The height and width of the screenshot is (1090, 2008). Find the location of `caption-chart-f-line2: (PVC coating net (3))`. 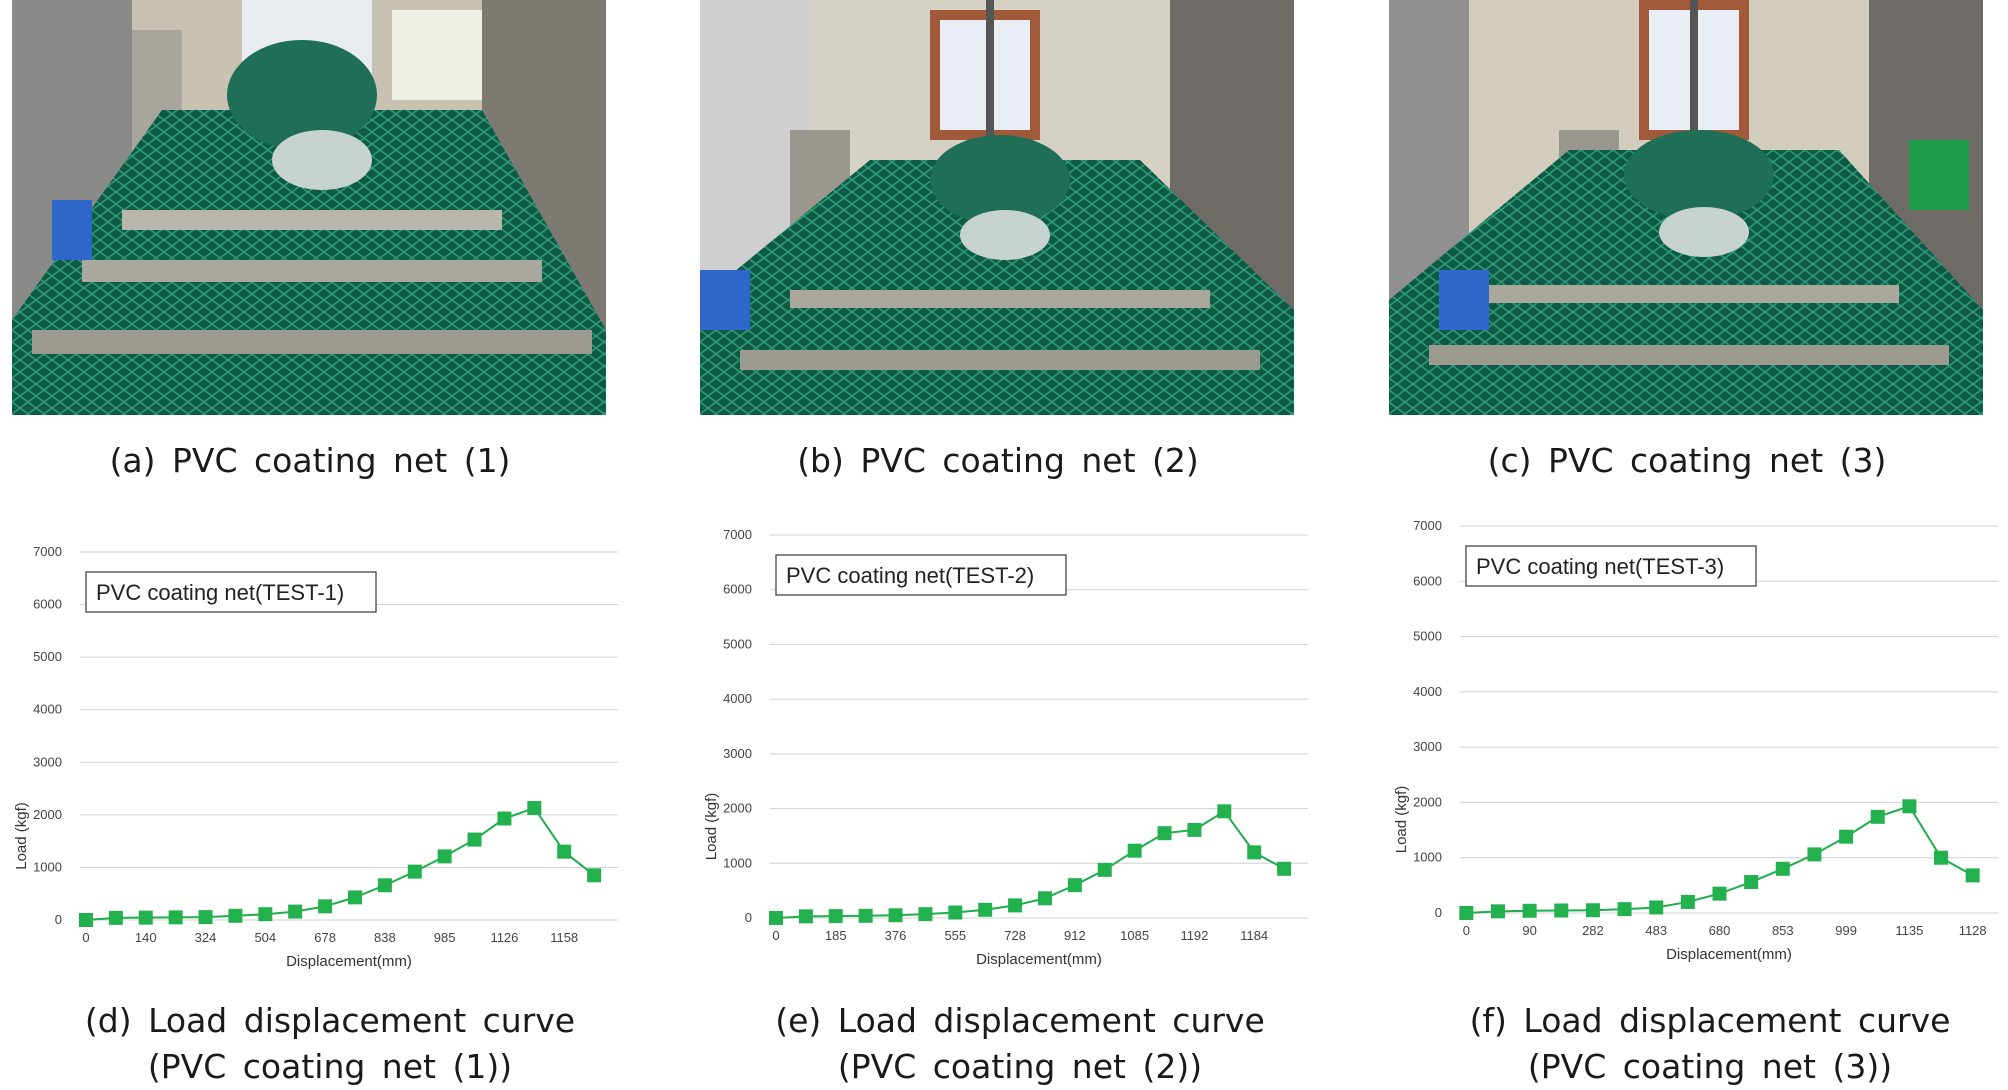

caption-chart-f-line2: (PVC coating net (3)) is located at coordinates (1710, 1066).